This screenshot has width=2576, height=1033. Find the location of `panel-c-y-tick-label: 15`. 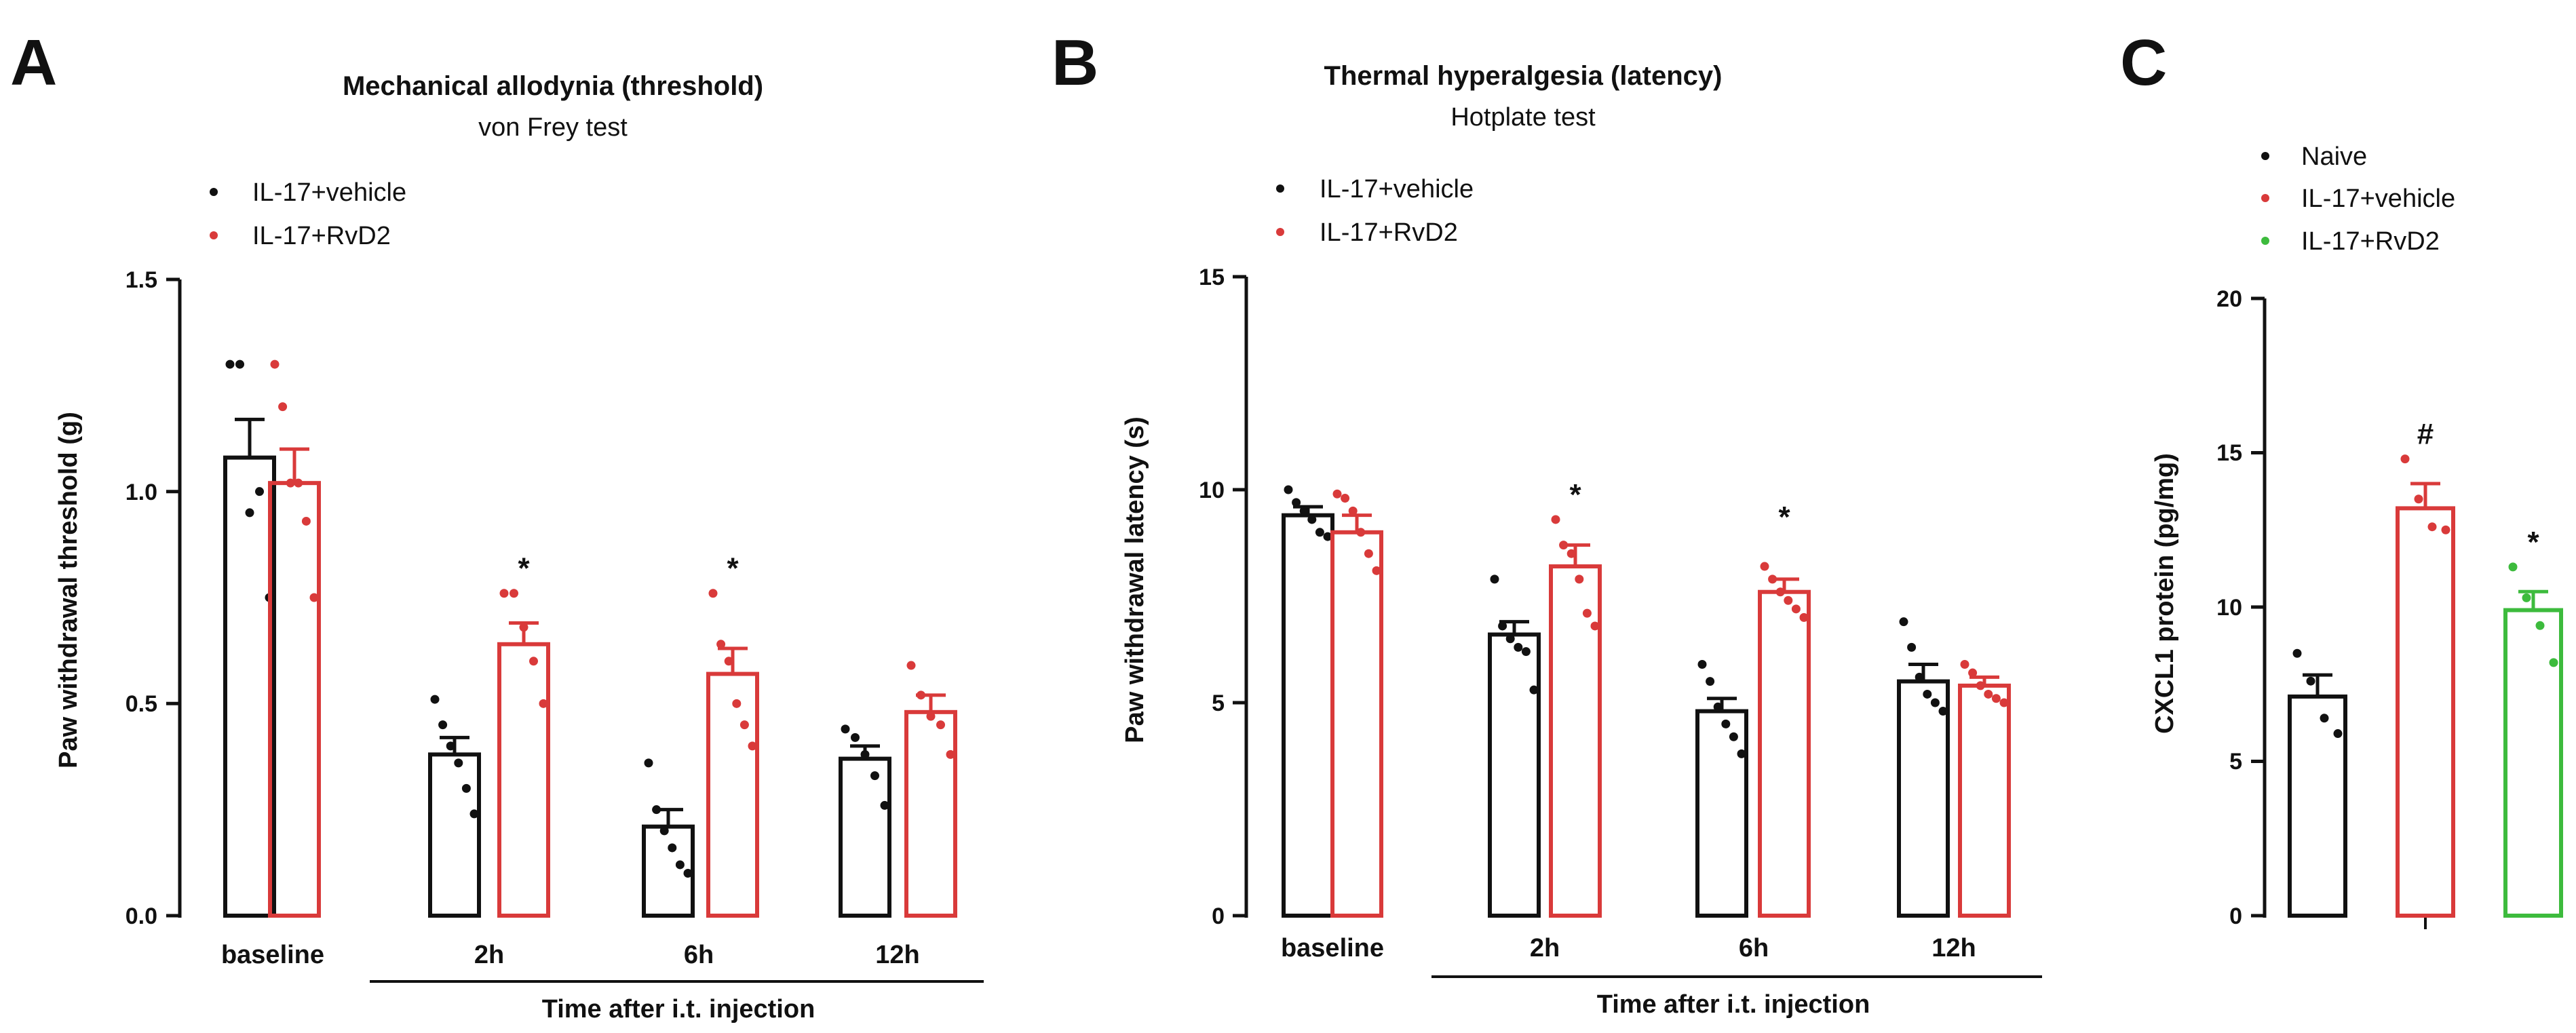

panel-c-y-tick-label: 15 is located at coordinates (2229, 453).